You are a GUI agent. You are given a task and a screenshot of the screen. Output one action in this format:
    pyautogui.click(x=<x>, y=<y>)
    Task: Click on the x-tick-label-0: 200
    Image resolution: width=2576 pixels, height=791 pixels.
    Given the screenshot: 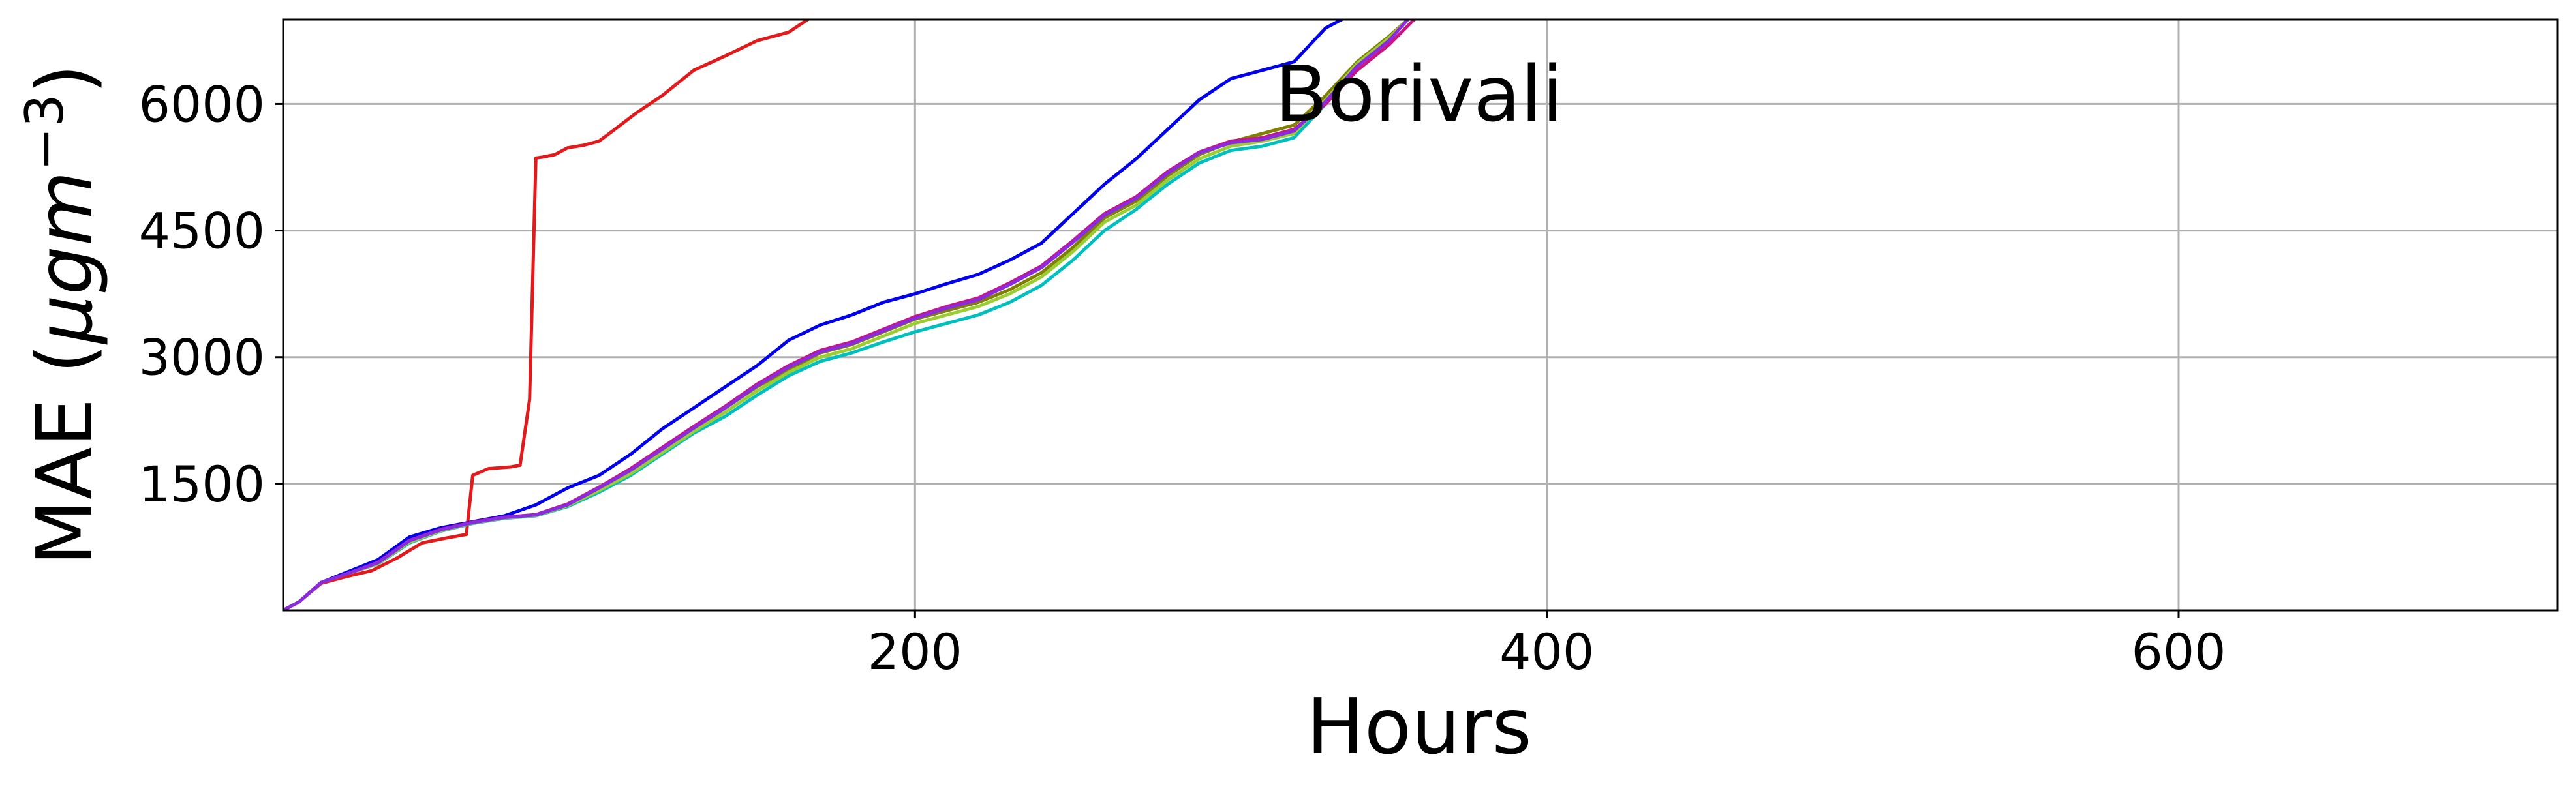 What is the action you would take?
    pyautogui.click(x=915, y=652)
    